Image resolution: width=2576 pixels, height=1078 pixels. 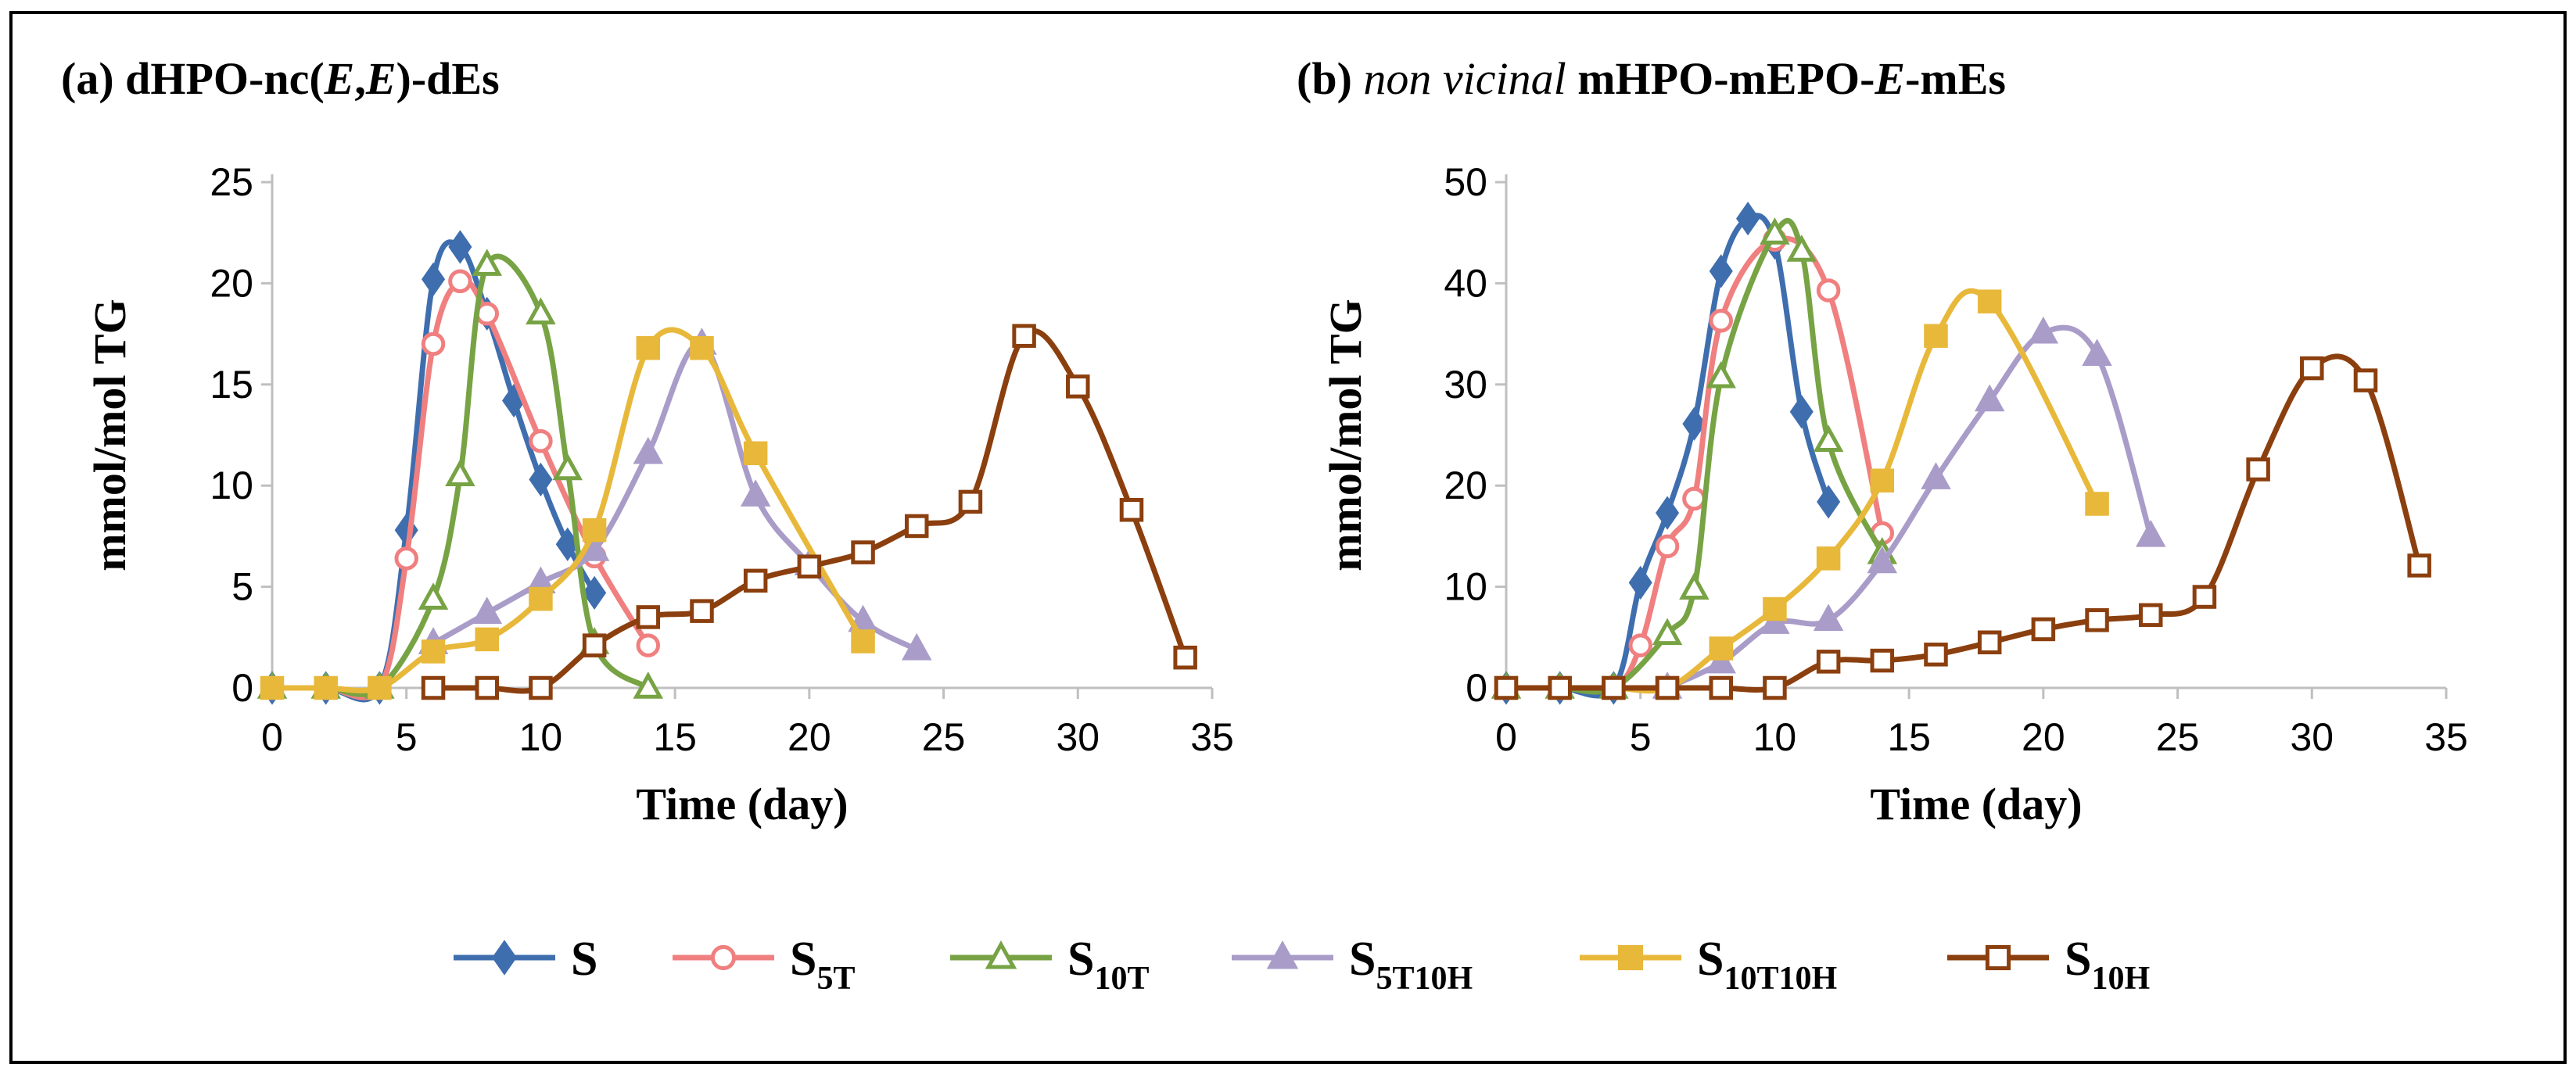 I want to click on panel-b-y-axis-label: mmol/mol TG, so click(x=1345, y=435).